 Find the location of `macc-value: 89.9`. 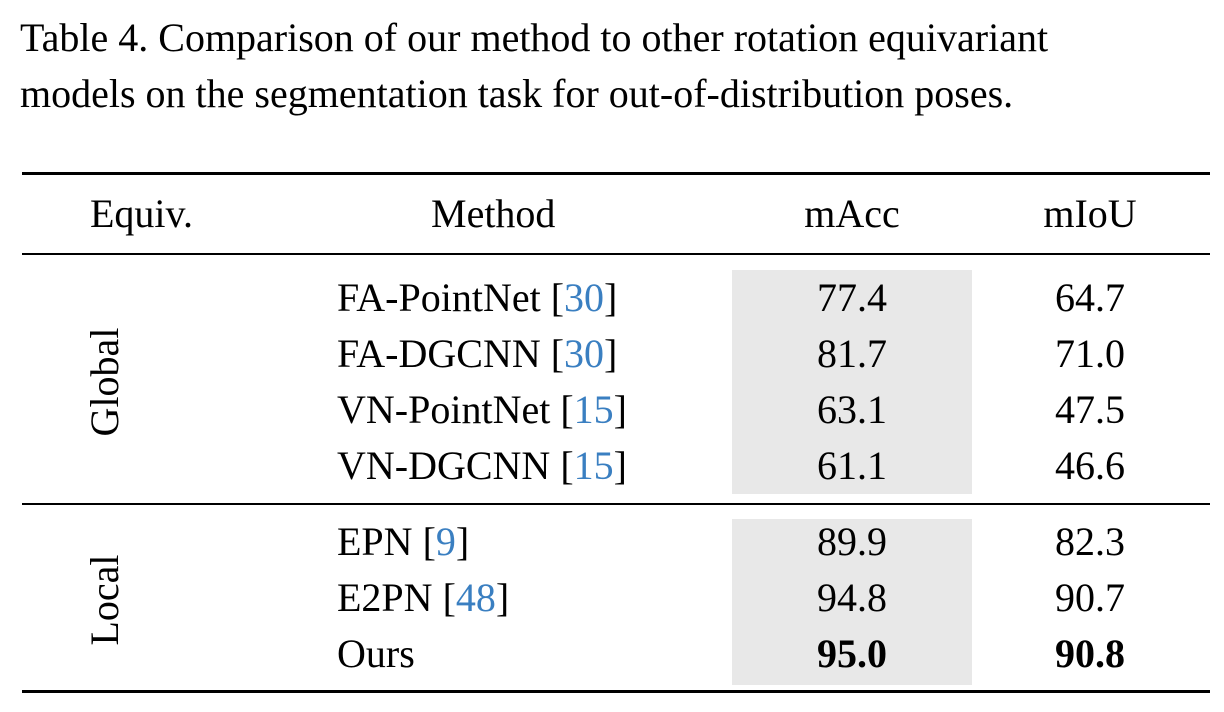

macc-value: 89.9 is located at coordinates (852, 541).